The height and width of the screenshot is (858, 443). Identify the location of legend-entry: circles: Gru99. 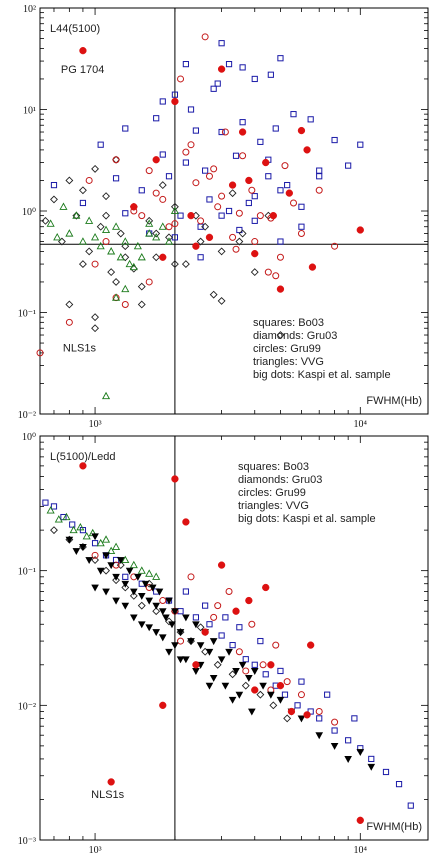
(272, 493).